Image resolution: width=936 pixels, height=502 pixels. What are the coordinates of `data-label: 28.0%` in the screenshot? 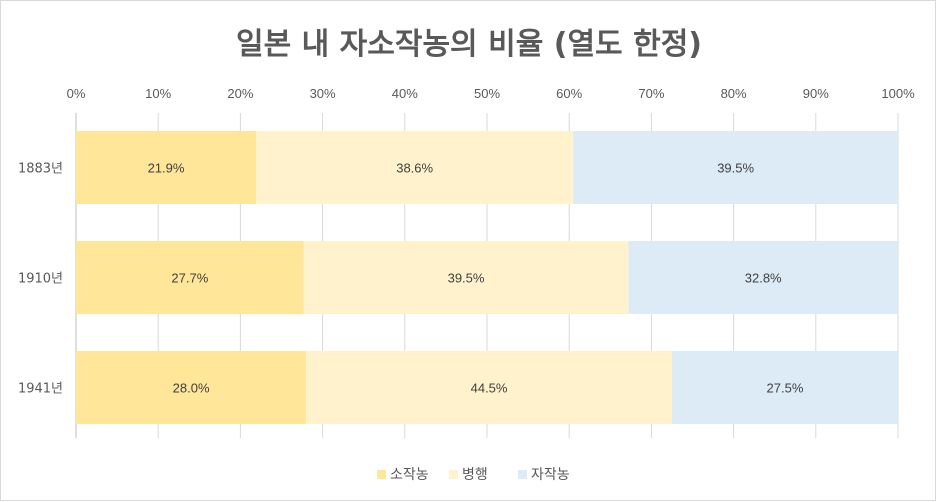 It's located at (191, 388).